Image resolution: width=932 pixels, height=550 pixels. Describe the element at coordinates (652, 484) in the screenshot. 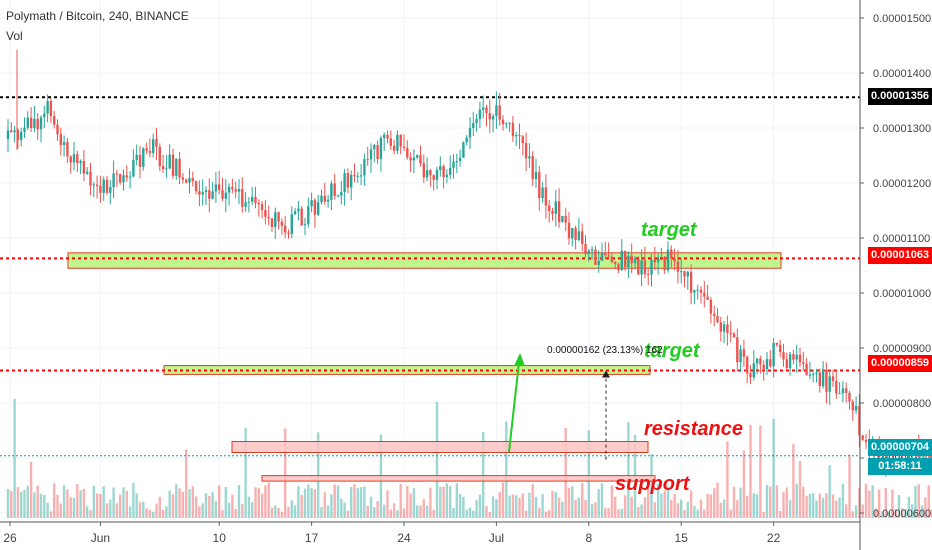

I see `annotation-support: support` at that location.